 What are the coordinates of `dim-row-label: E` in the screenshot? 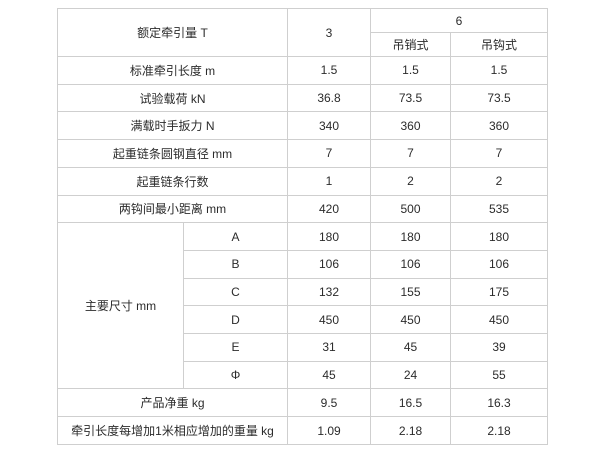 It's located at (235, 347).